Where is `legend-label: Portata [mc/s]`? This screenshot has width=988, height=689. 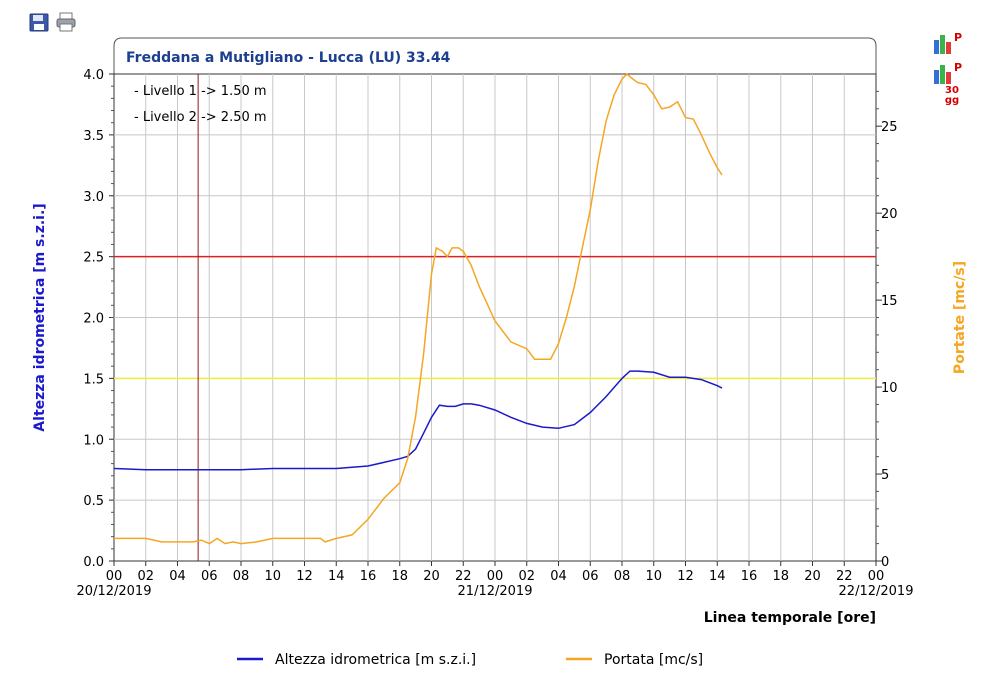 legend-label: Portata [mc/s] is located at coordinates (653, 660).